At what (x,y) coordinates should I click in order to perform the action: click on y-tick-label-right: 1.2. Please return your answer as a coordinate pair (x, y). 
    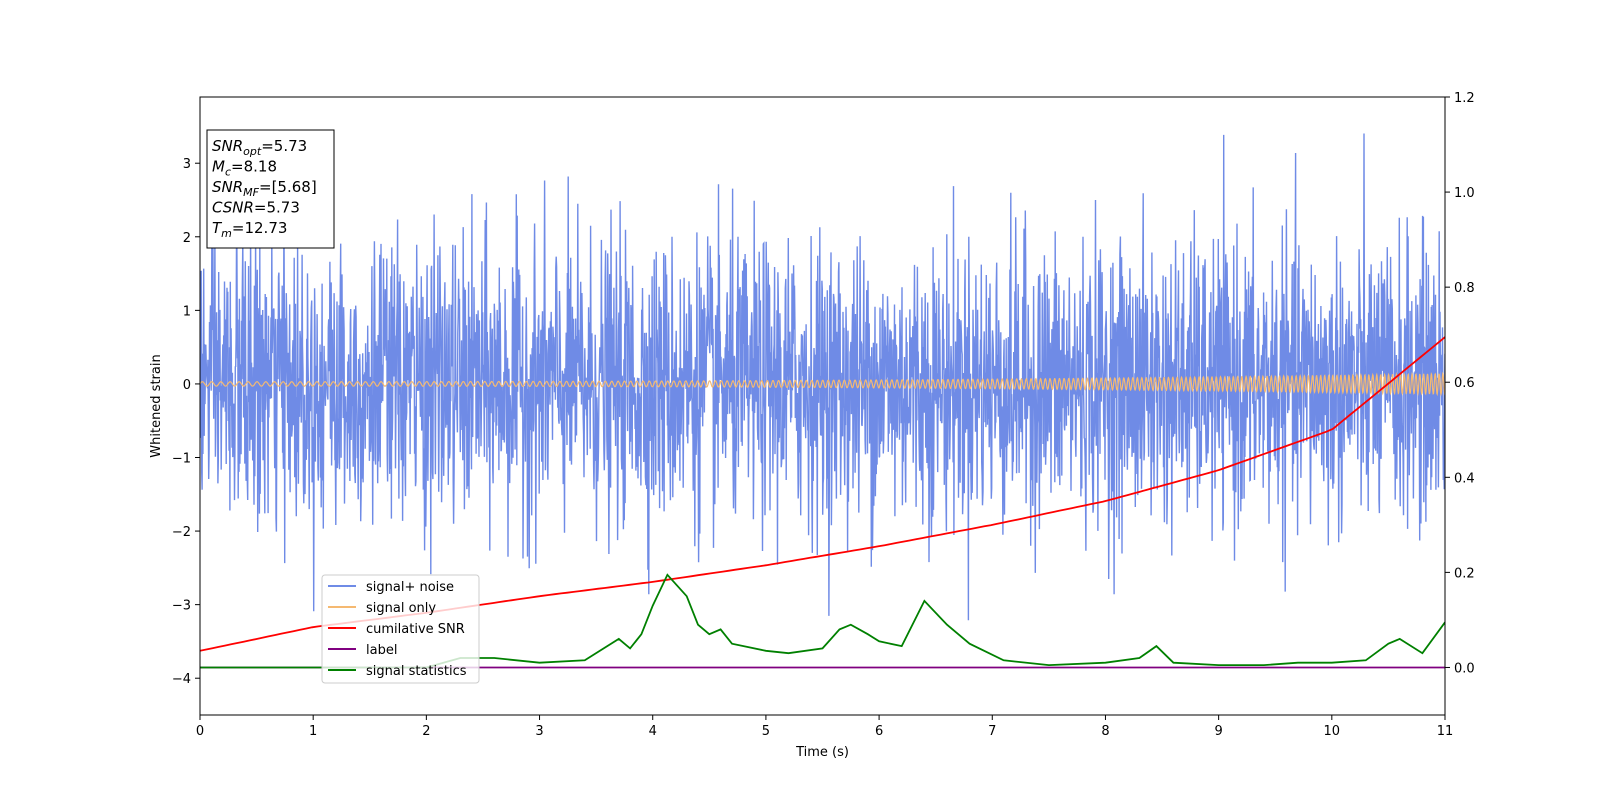
    Looking at the image, I should click on (1464, 98).